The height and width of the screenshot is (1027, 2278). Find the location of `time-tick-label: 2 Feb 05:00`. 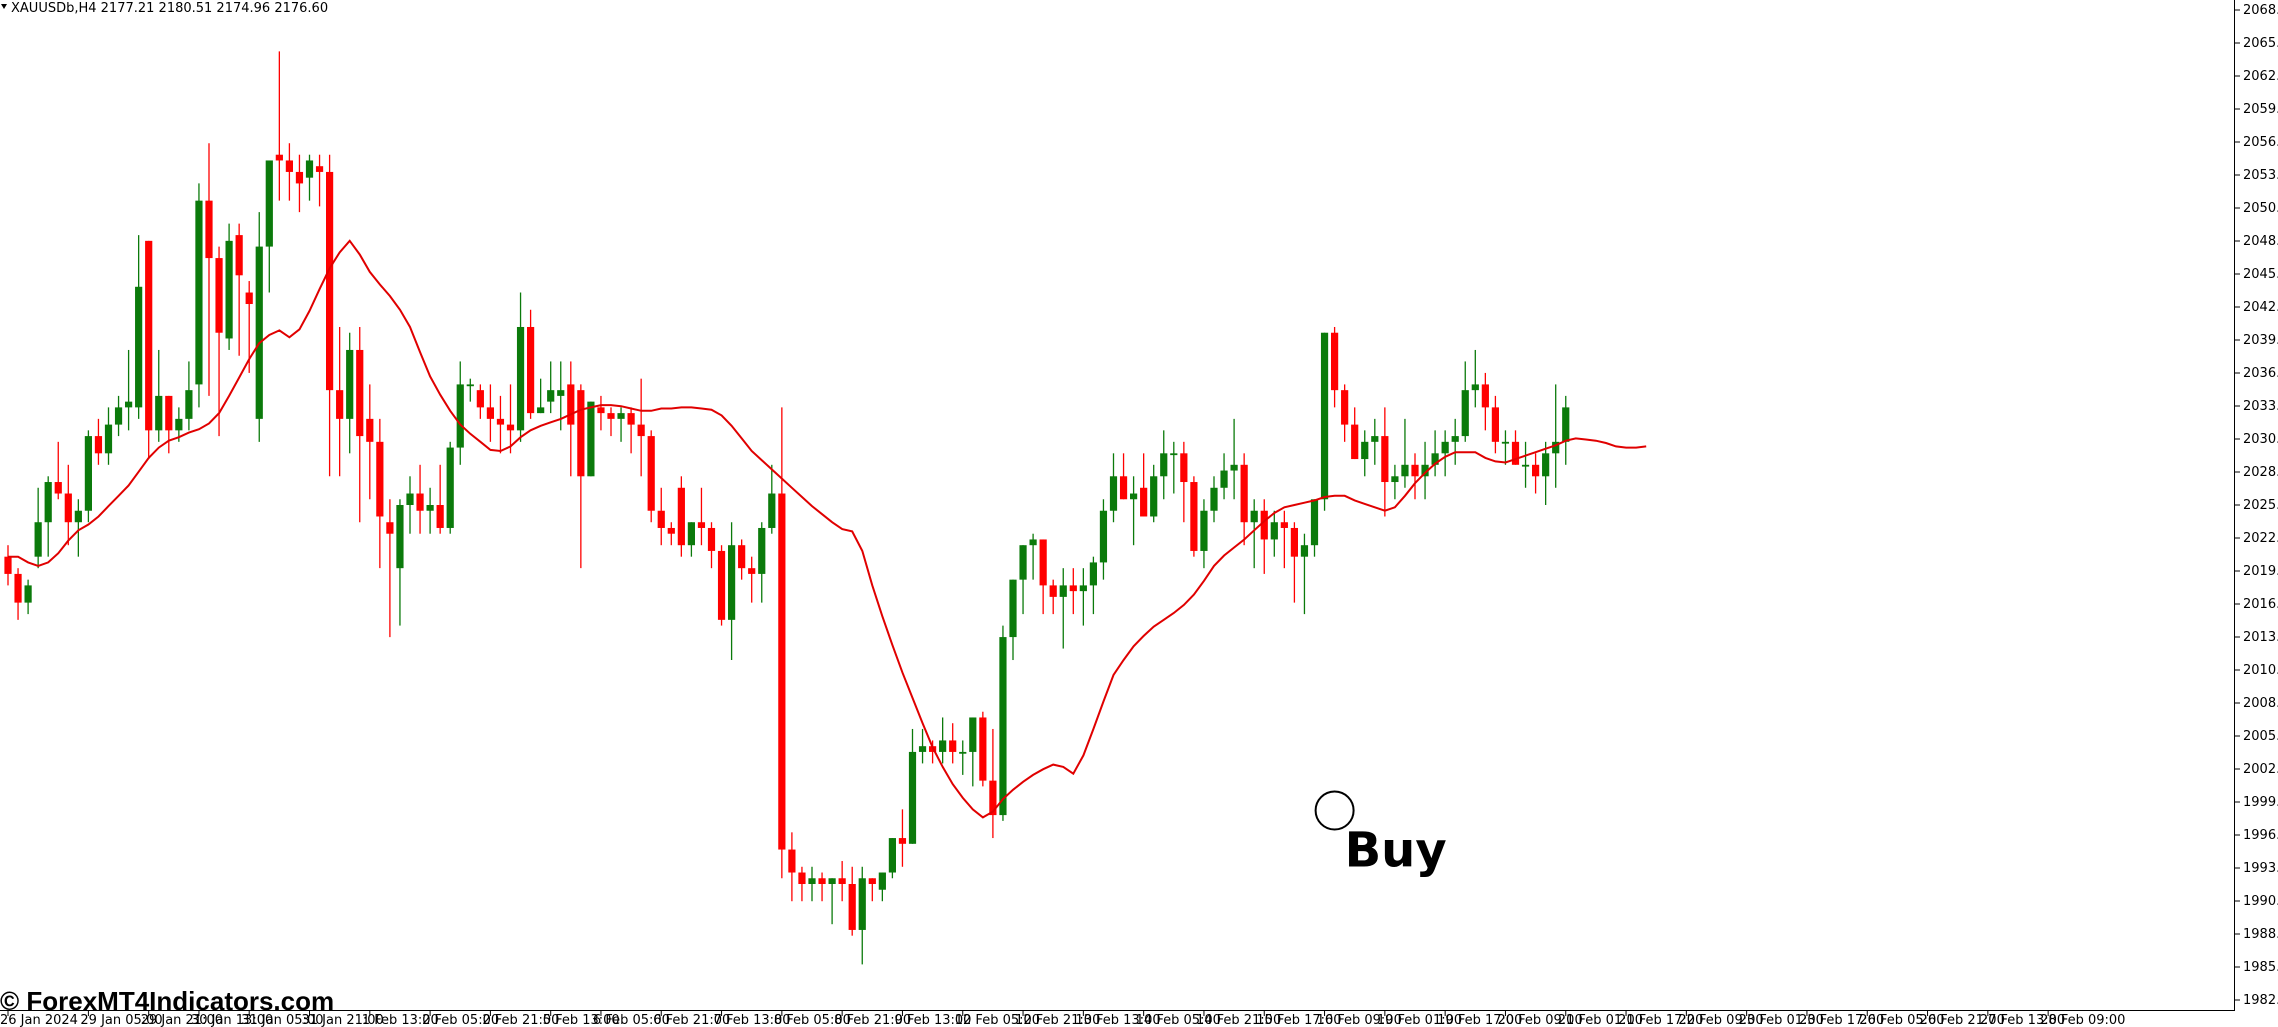

time-tick-label: 2 Feb 05:00 is located at coordinates (460, 1020).